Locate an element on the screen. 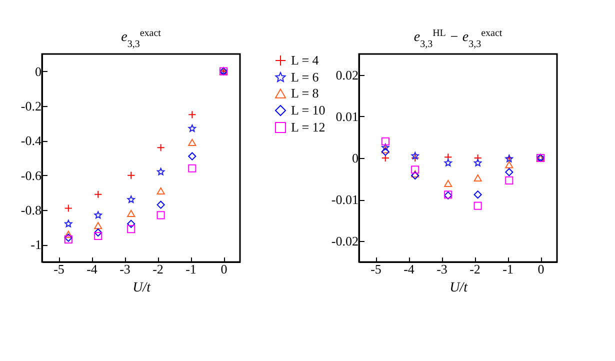  legend-label: L = 12 is located at coordinates (308, 127).